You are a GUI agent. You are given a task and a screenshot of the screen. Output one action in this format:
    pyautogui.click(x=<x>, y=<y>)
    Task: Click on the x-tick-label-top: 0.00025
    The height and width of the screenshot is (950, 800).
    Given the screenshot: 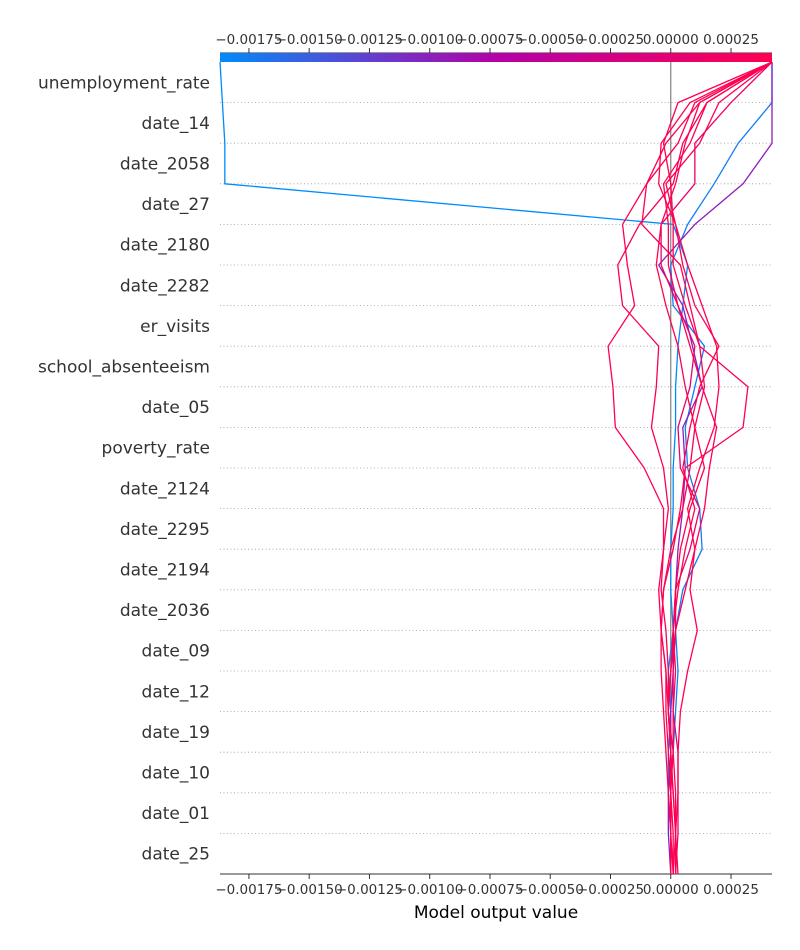 What is the action you would take?
    pyautogui.click(x=731, y=40)
    